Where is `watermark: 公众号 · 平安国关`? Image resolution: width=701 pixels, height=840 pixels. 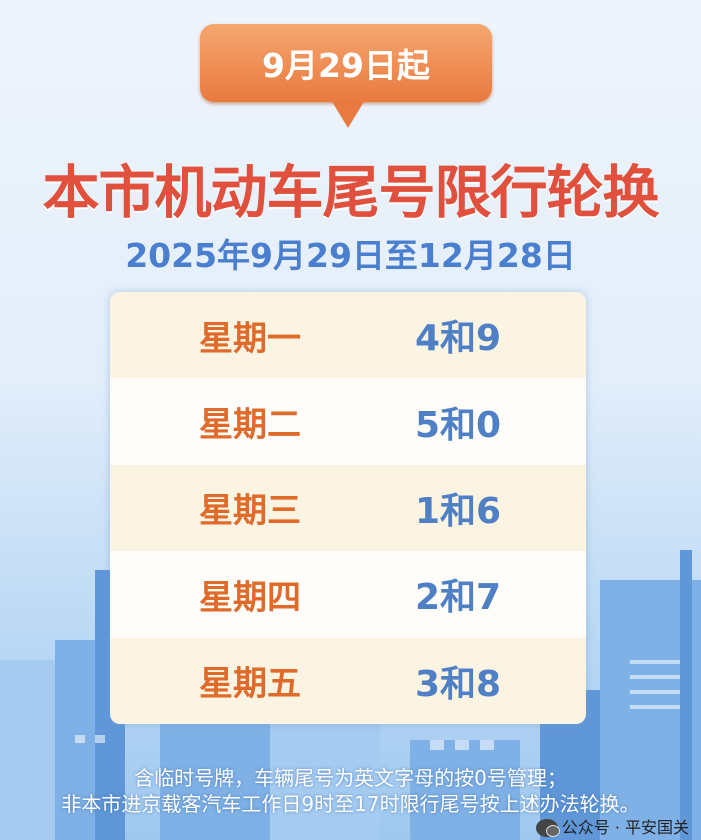
watermark: 公众号 · 平安国关 is located at coordinates (612, 828).